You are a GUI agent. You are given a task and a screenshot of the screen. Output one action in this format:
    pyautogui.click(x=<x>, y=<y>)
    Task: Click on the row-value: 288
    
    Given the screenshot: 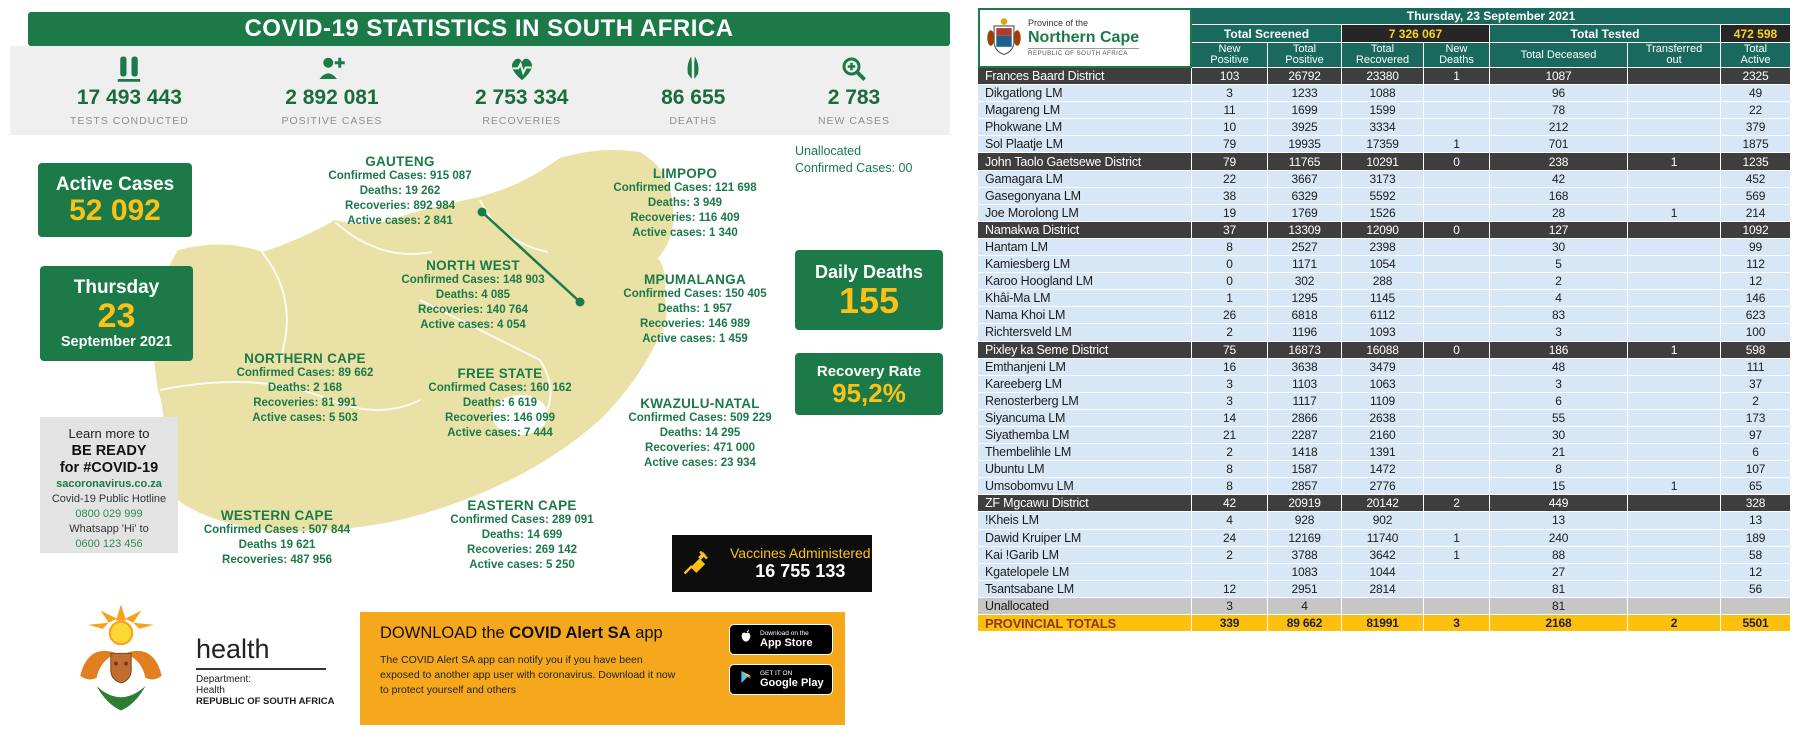 What is the action you would take?
    pyautogui.click(x=1383, y=282)
    